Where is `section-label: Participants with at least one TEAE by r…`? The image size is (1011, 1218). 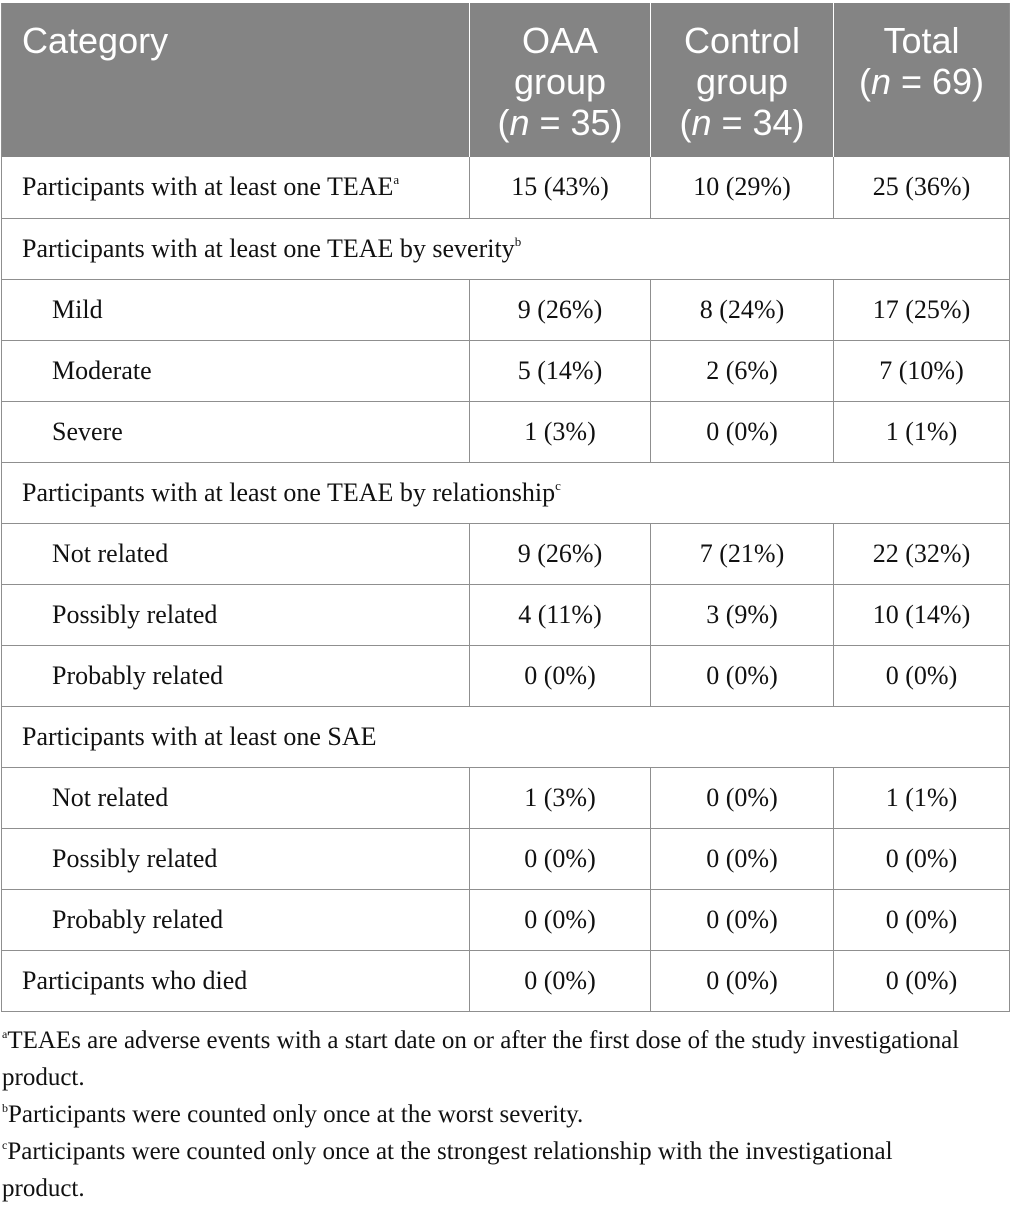
section-label: Participants with at least one TEAE by r… is located at coordinates (505, 492).